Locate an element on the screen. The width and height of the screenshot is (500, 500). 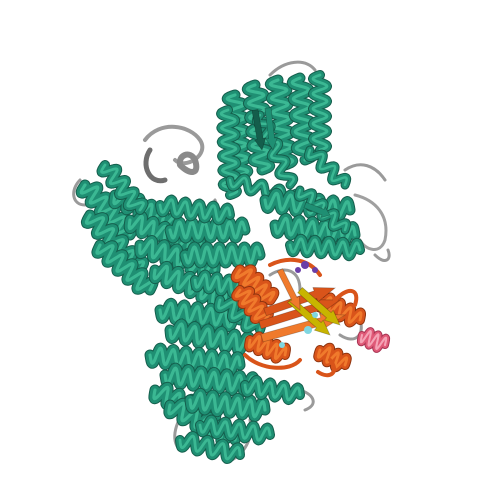
ligand-accents is located at coordinates (335, 307).